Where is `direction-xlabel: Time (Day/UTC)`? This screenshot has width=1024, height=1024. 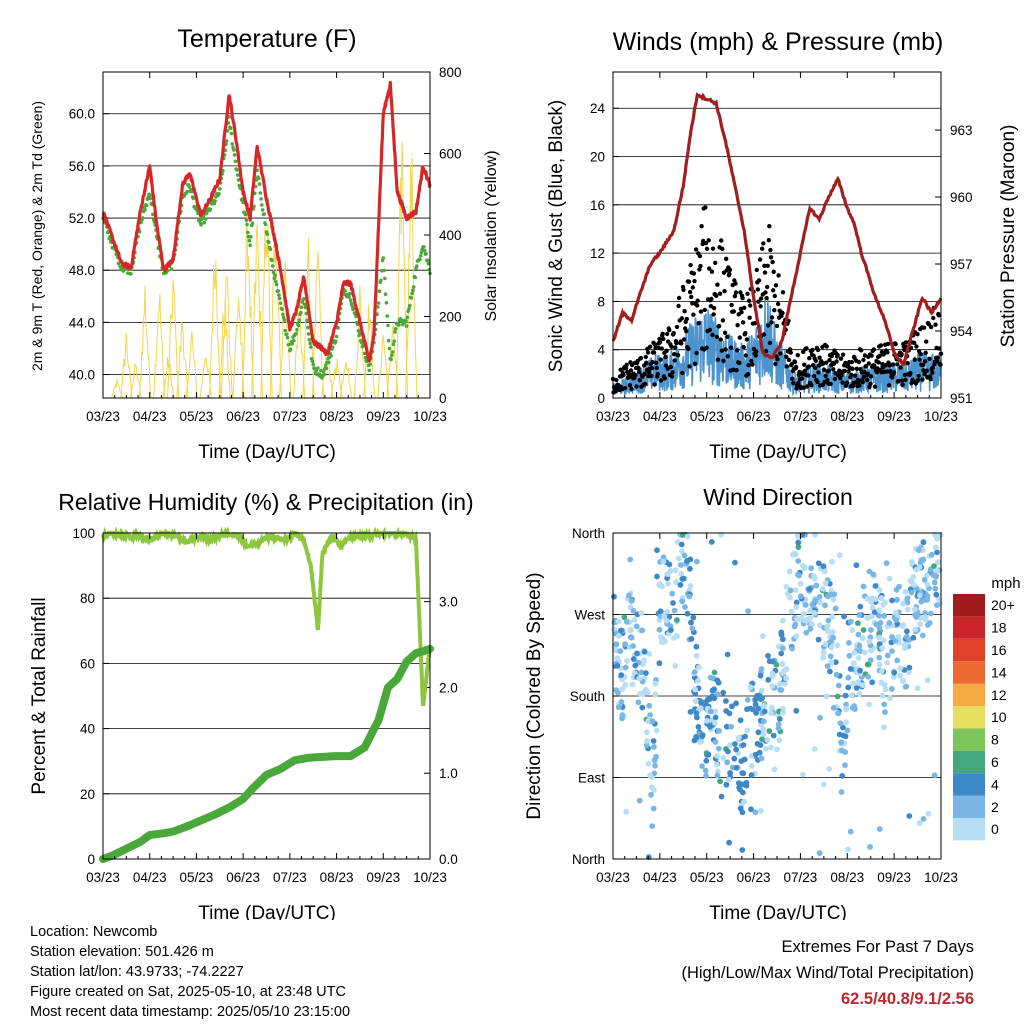
direction-xlabel: Time (Day/UTC) is located at coordinates (778, 911).